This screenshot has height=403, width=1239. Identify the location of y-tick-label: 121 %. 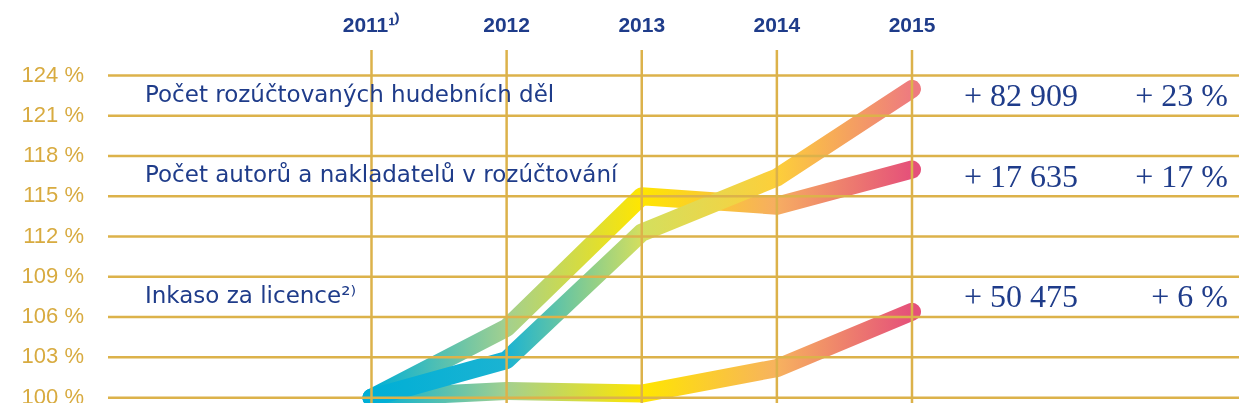
(52, 114).